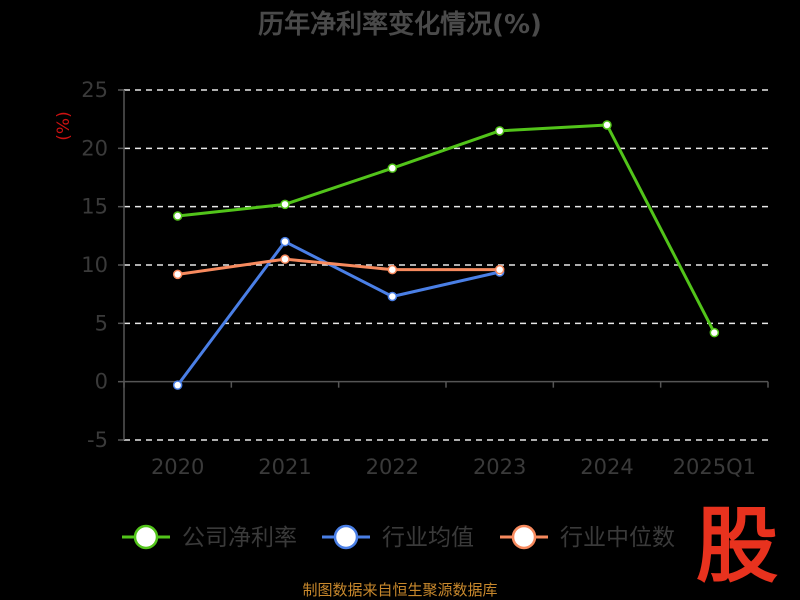  What do you see at coordinates (177, 467) in the screenshot?
I see `x-tick-label-0: 2020` at bounding box center [177, 467].